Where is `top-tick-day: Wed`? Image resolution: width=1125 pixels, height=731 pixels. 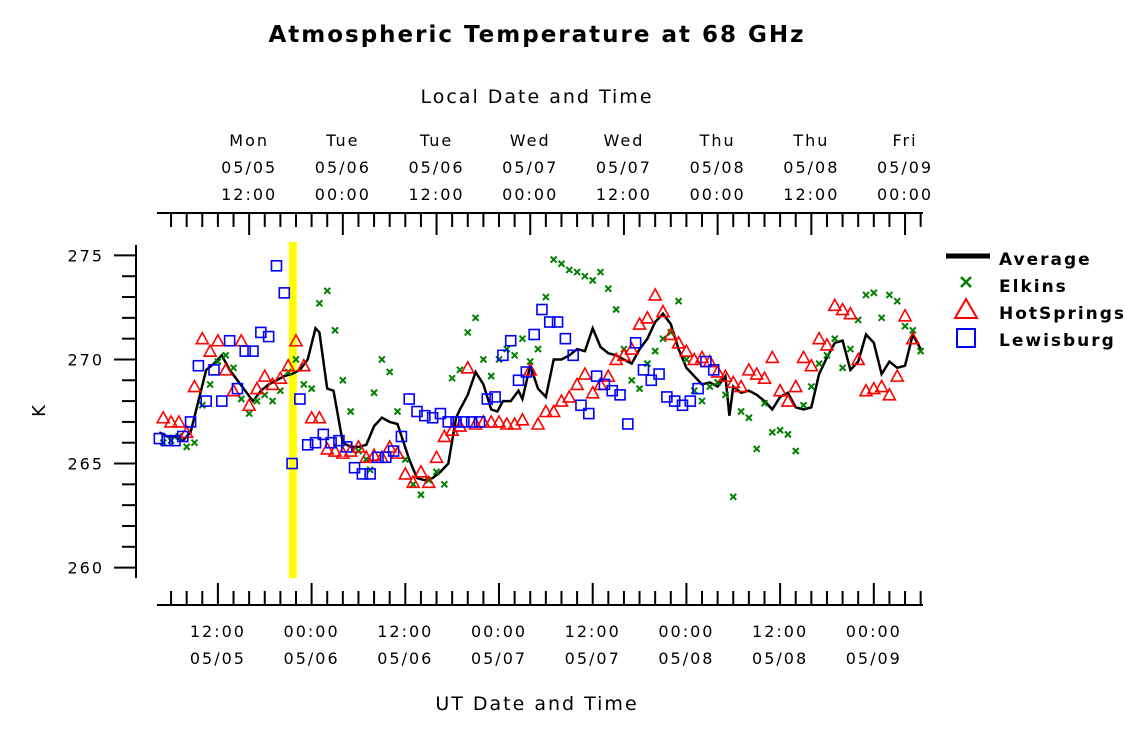
top-tick-day: Wed is located at coordinates (623, 140).